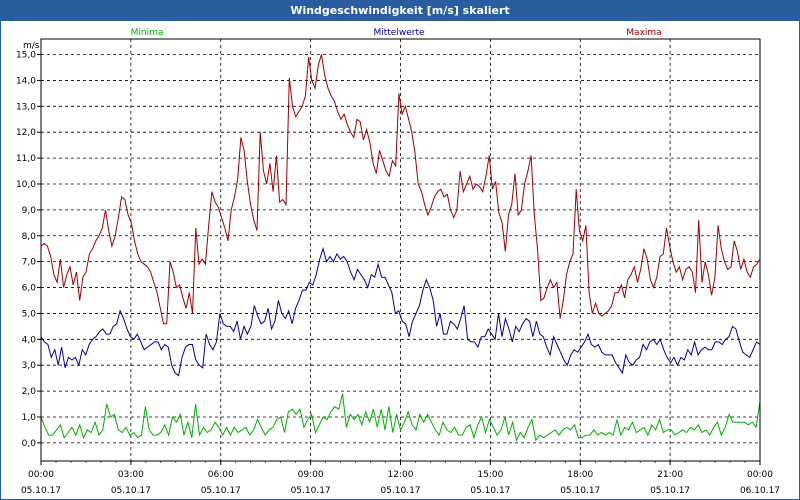 This screenshot has width=800, height=500. Describe the element at coordinates (26, 56) in the screenshot. I see `y-tick-label: 15,0` at that location.